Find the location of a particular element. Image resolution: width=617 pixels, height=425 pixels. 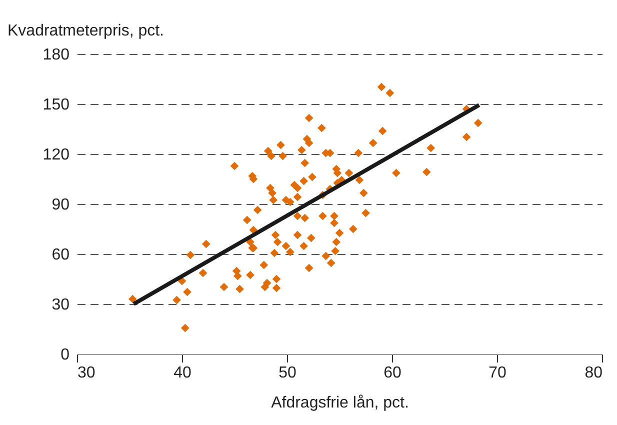

x-axis-title: Afdragsfrie lån, pct. is located at coordinates (340, 403).